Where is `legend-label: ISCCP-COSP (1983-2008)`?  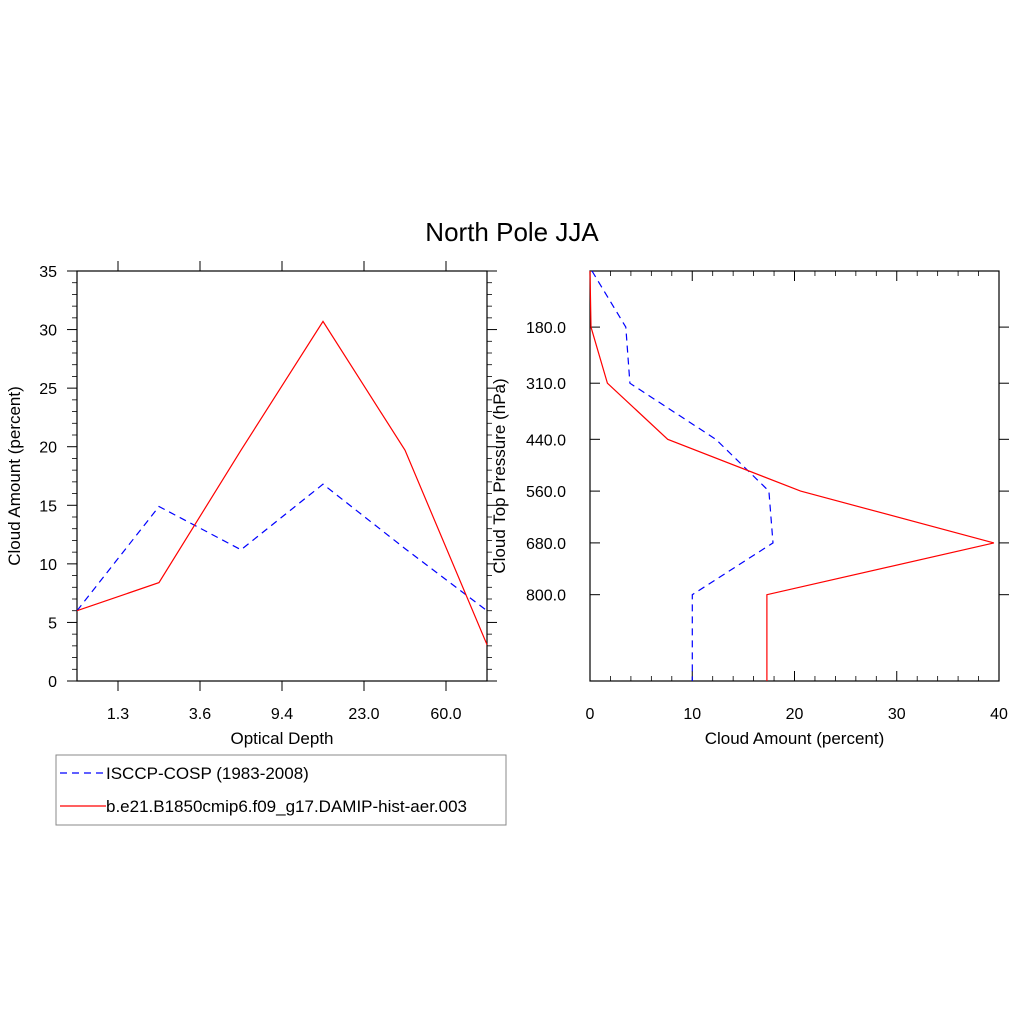 legend-label: ISCCP-COSP (1983-2008) is located at coordinates (207, 773).